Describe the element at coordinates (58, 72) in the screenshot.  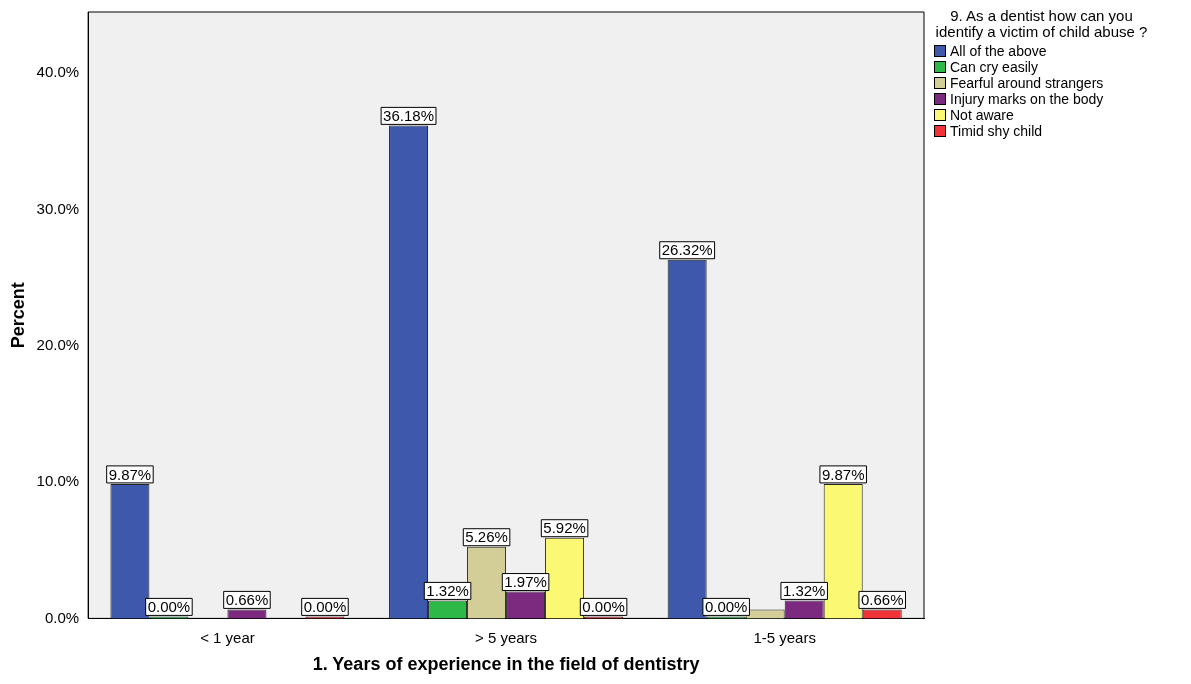
I see `y-tick-label: 40.0%` at that location.